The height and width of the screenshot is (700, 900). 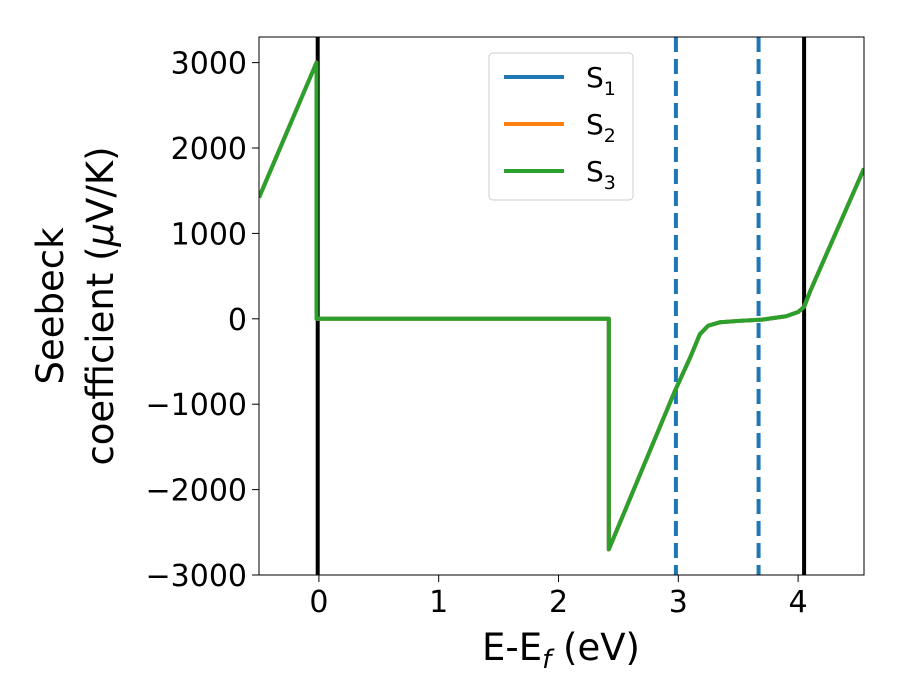 What do you see at coordinates (798, 602) in the screenshot?
I see `x-tick-label: 4` at bounding box center [798, 602].